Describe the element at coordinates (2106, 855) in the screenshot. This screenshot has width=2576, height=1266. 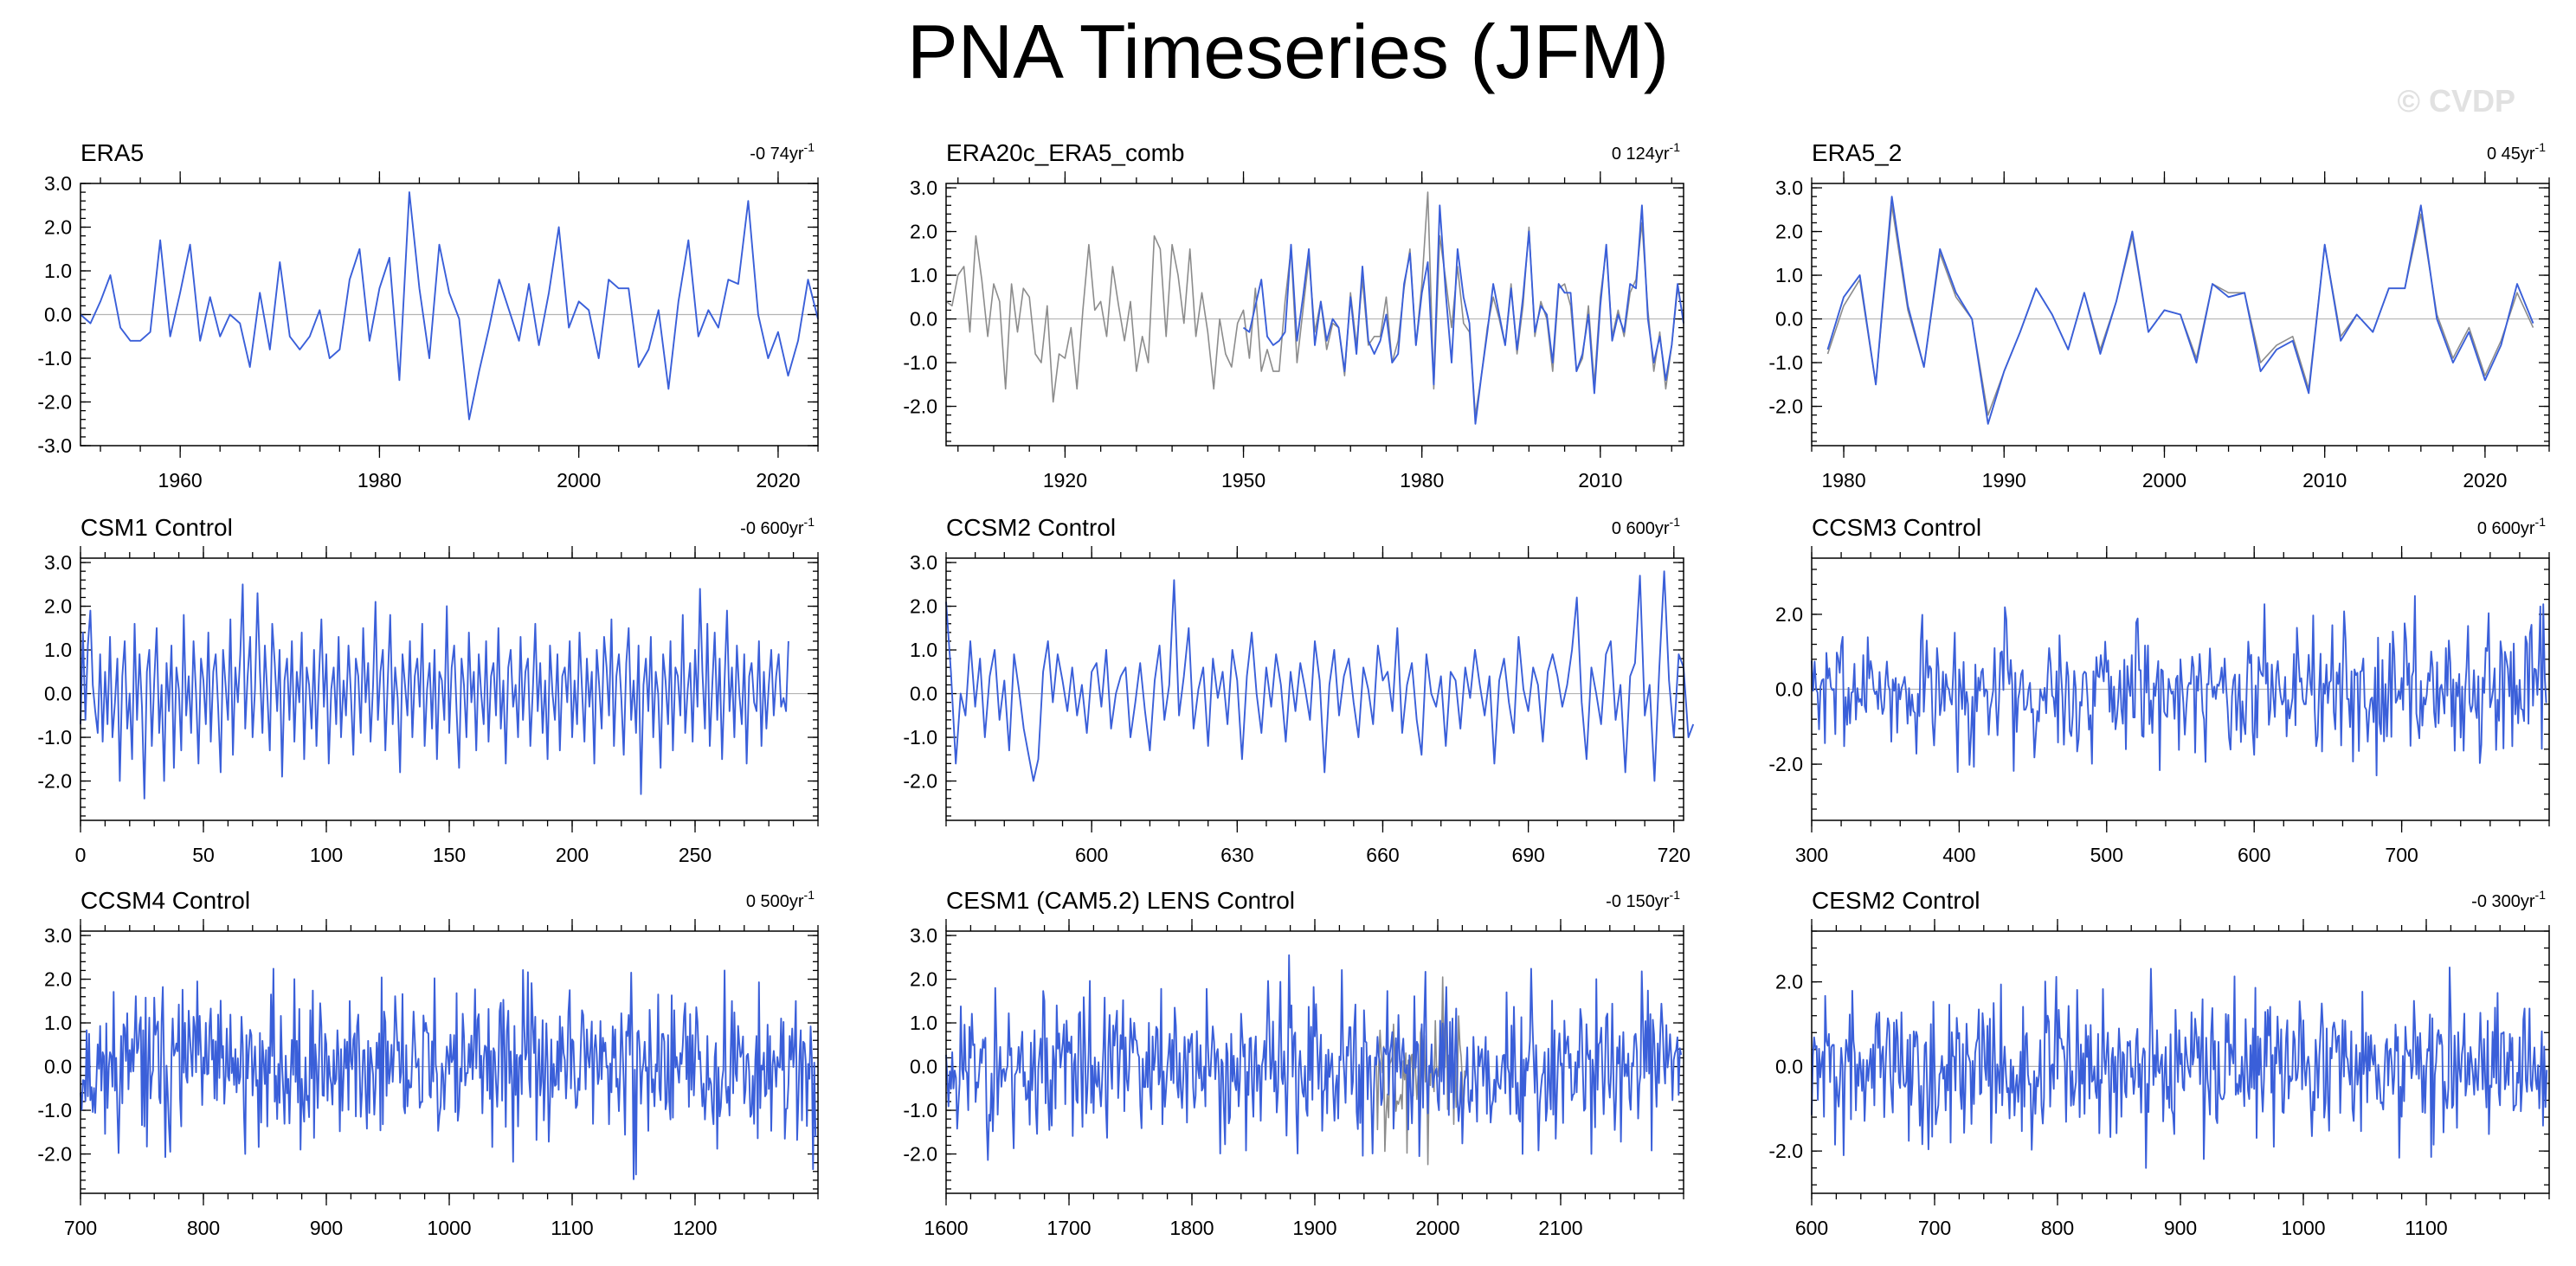
I see `x-tick-label: 500` at that location.